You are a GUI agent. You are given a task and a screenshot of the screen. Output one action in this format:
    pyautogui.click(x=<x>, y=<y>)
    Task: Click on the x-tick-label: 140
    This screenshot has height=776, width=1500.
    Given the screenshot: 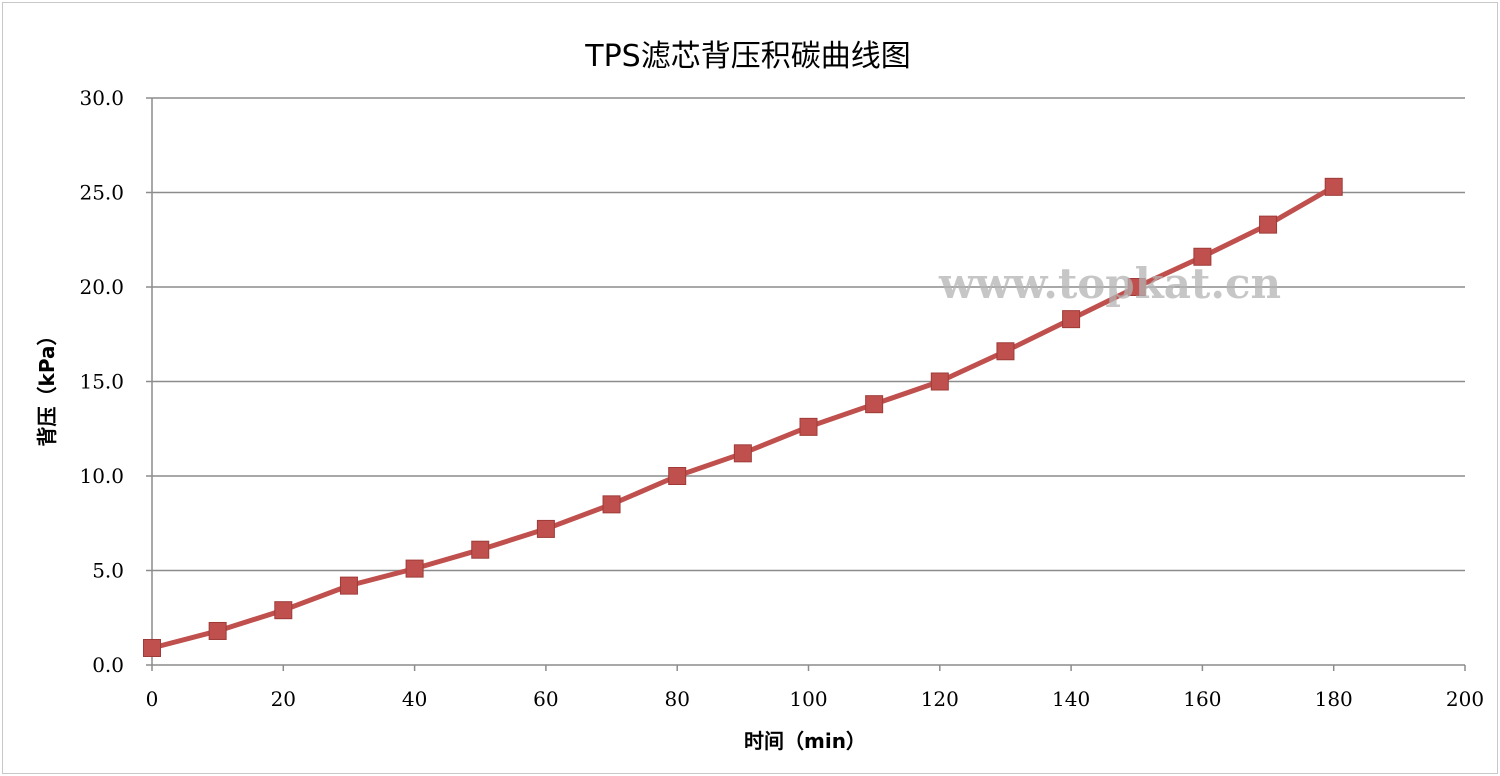 What is the action you would take?
    pyautogui.click(x=1071, y=699)
    